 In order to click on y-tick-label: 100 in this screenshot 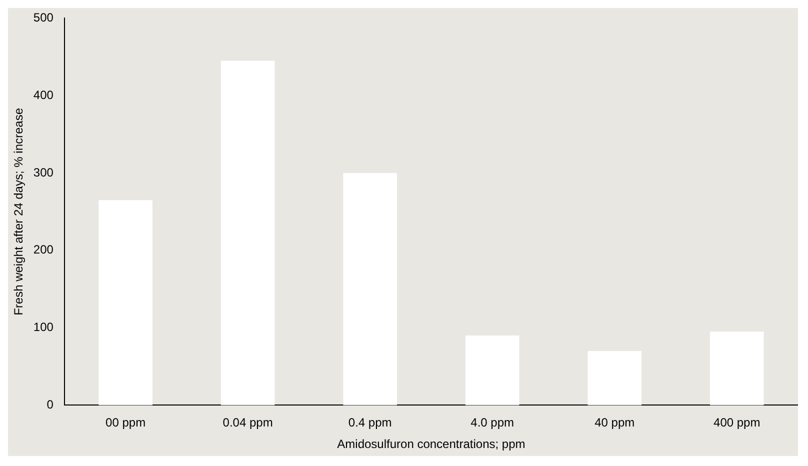, I will do `click(43, 327)`.